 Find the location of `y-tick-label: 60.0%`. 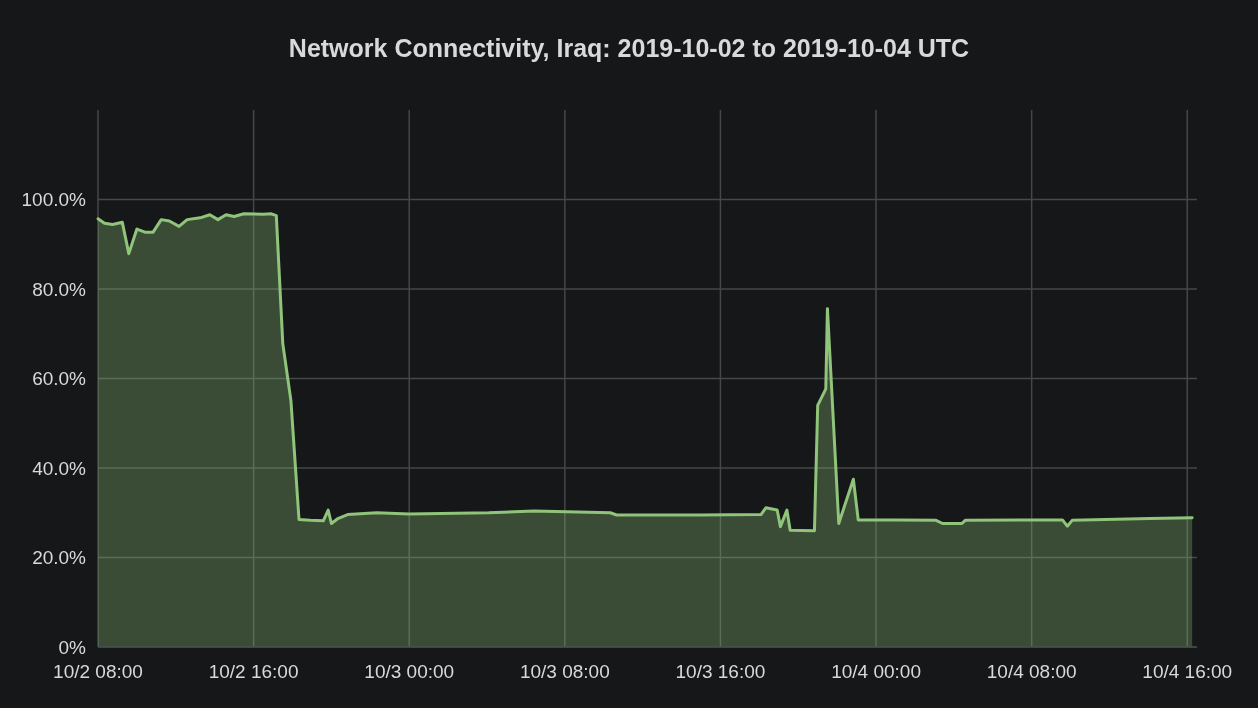

y-tick-label: 60.0% is located at coordinates (59, 379).